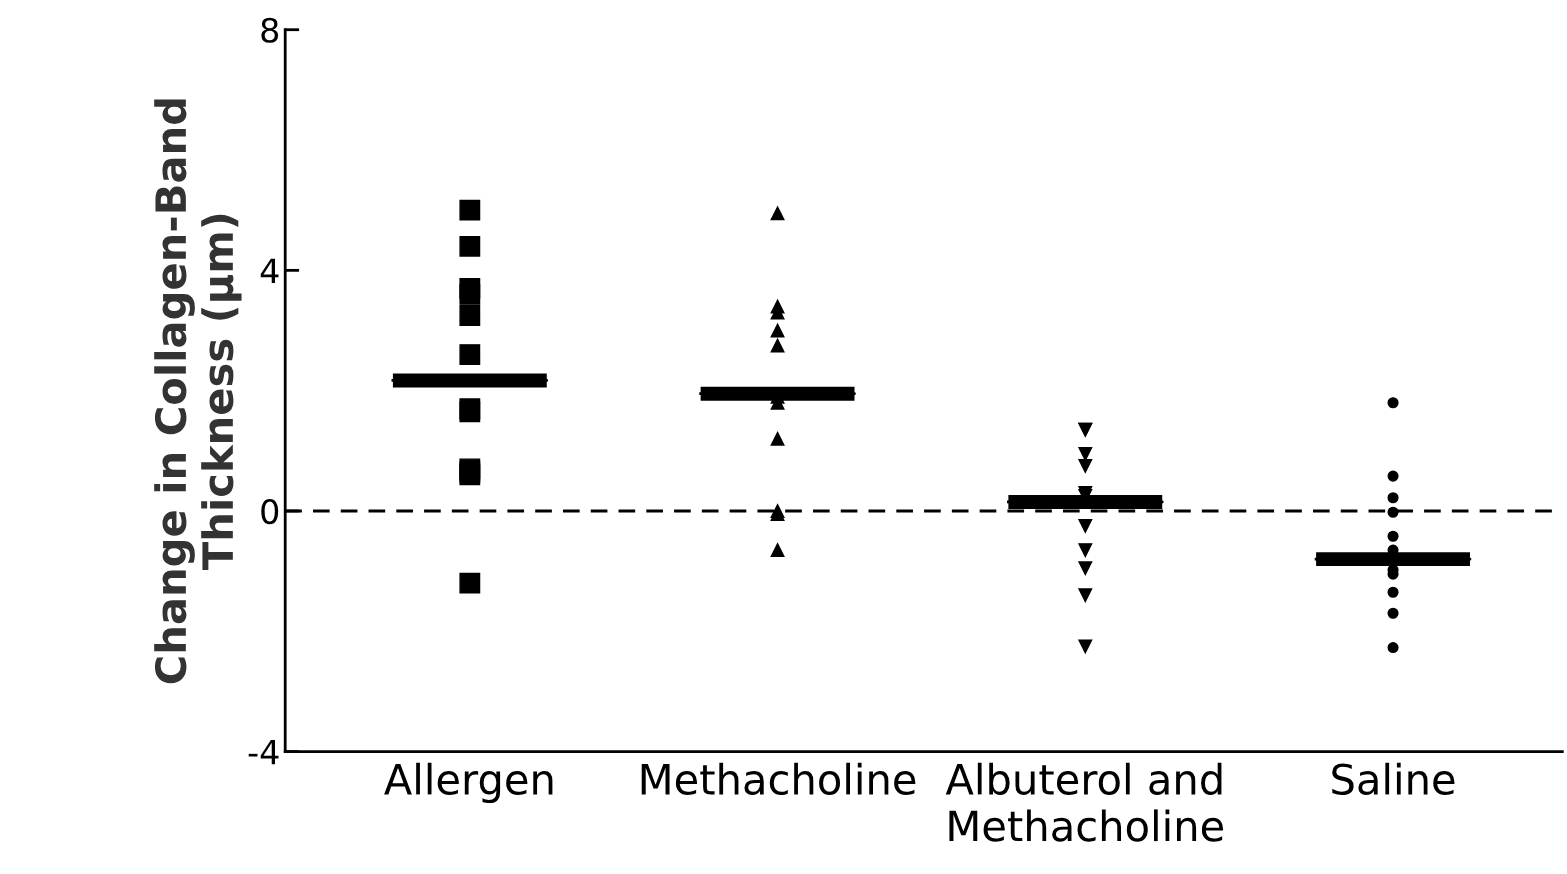  Describe the element at coordinates (1084, 802) in the screenshot. I see `x-tick-label: Albuterol and Methacholine` at that location.